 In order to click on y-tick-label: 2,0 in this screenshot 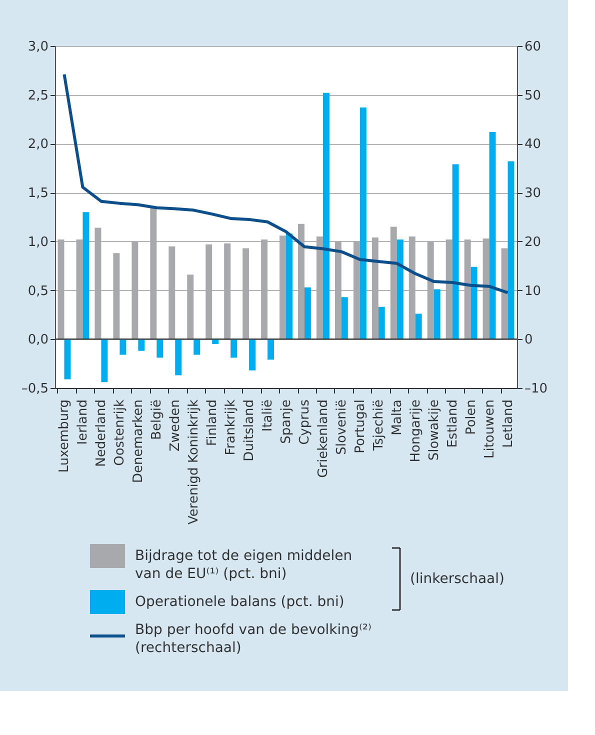, I will do `click(38, 144)`.